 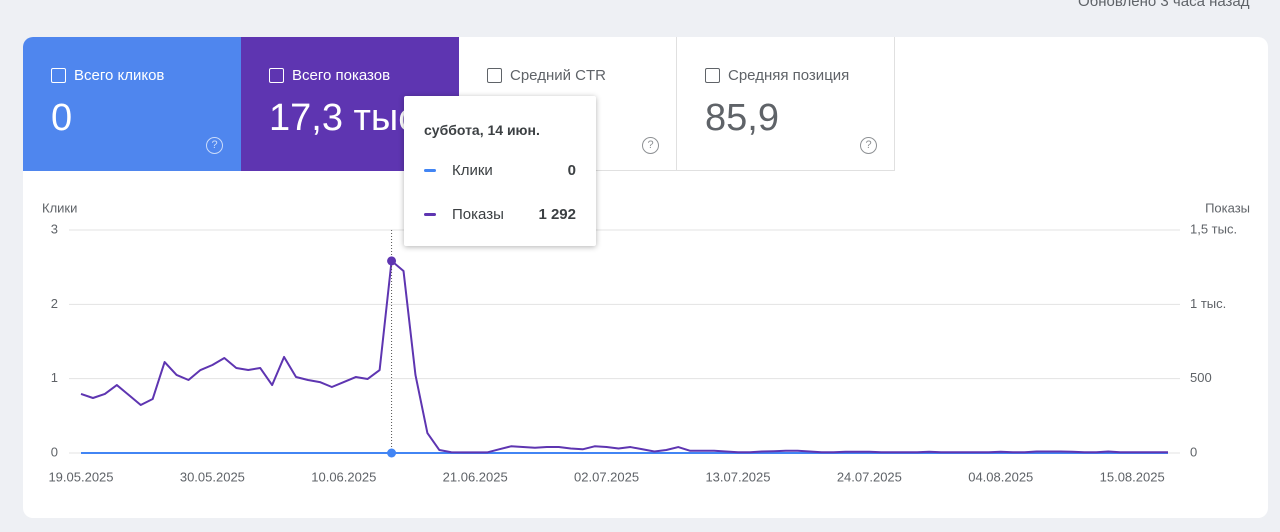 What do you see at coordinates (472, 170) in the screenshot?
I see `tooltip-name: Клики` at bounding box center [472, 170].